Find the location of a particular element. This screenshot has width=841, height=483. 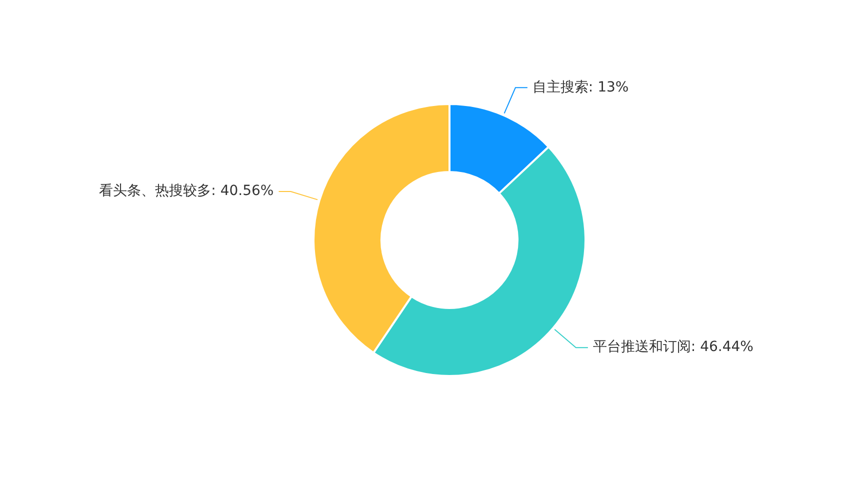

slice-label: 看头条、热搜较多: 40.56% is located at coordinates (186, 191).